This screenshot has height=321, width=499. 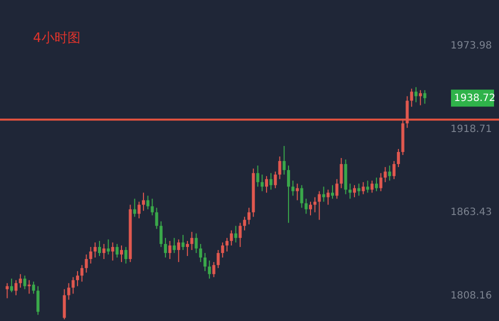 What do you see at coordinates (471, 129) in the screenshot?
I see `y-tick-label: 1918.71` at bounding box center [471, 129].